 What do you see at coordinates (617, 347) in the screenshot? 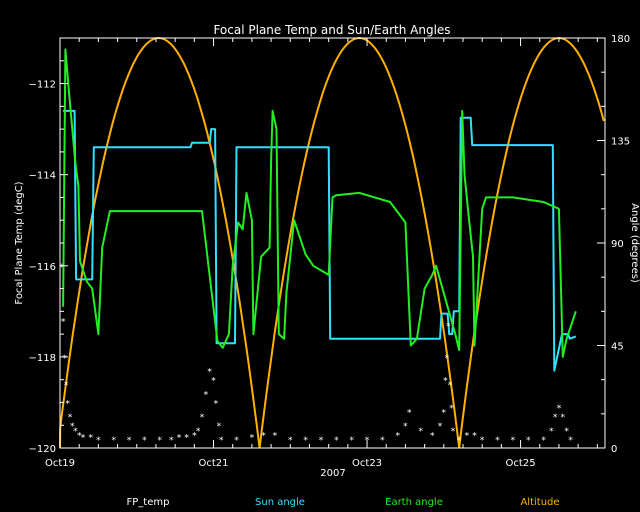
I see `y-right-tick-label: 45` at bounding box center [617, 347].